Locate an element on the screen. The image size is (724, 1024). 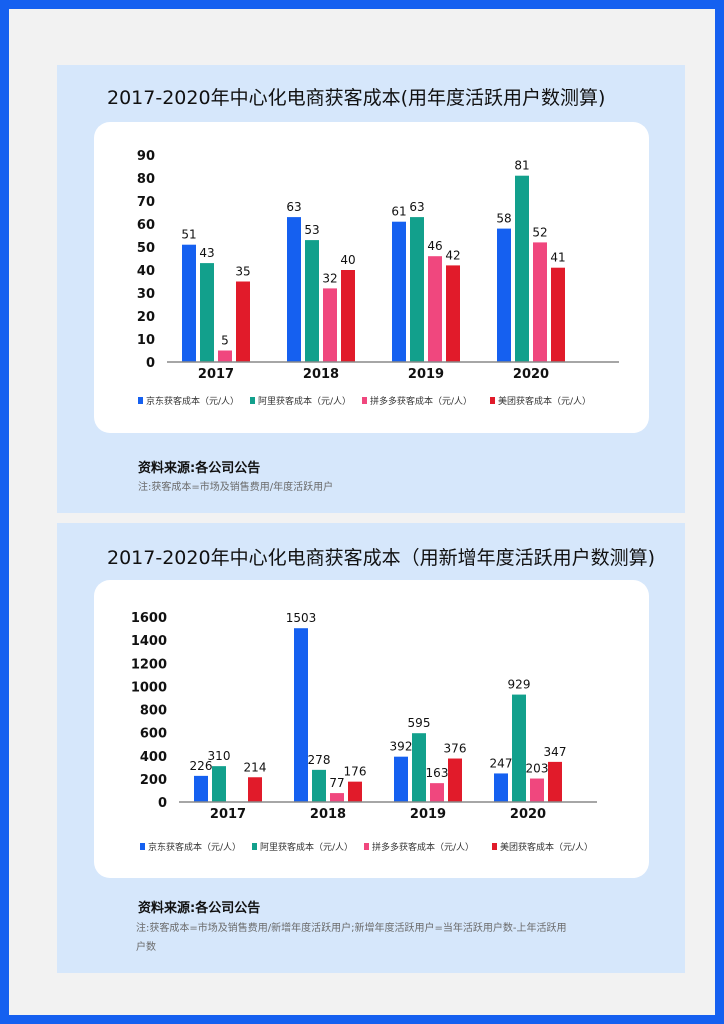
data-label: 53 is located at coordinates (311, 230).